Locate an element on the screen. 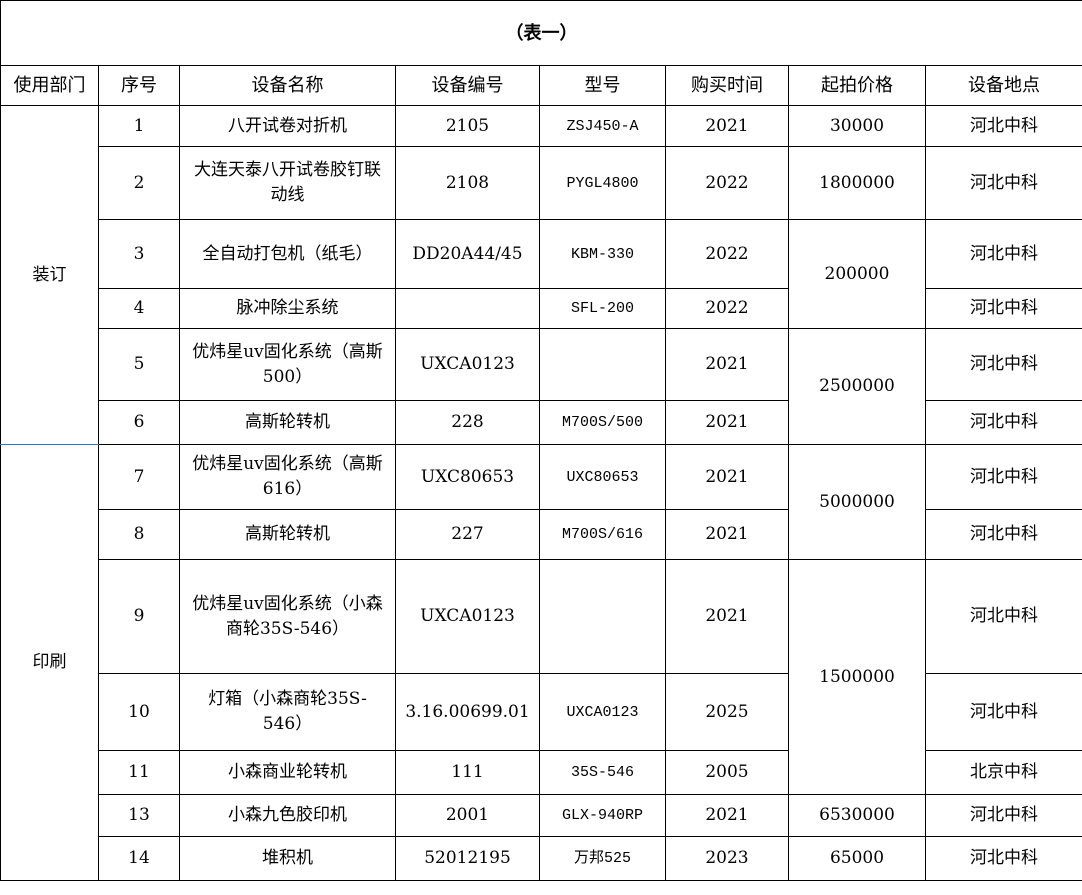 The height and width of the screenshot is (895, 1082). serial-number-cell: 6 is located at coordinates (139, 422).